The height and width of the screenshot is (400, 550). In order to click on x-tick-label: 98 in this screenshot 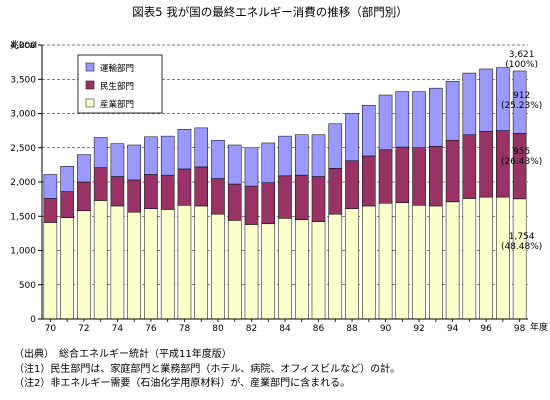, I will do `click(520, 329)`.